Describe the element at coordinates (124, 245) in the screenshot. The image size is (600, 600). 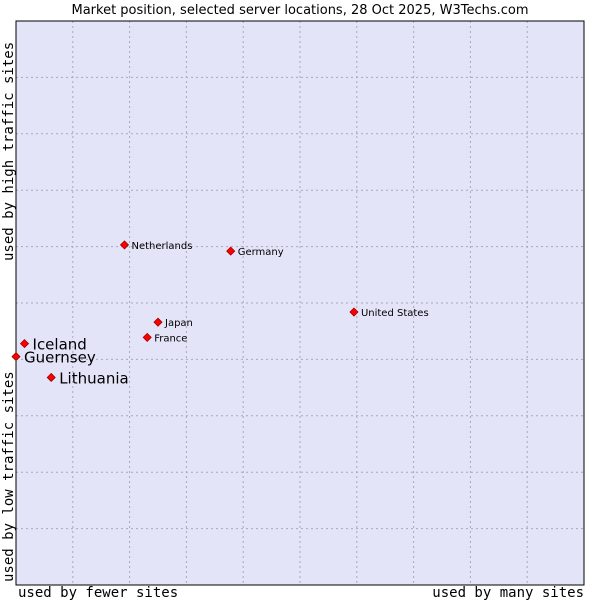
I see `point-marker-netherlands` at that location.